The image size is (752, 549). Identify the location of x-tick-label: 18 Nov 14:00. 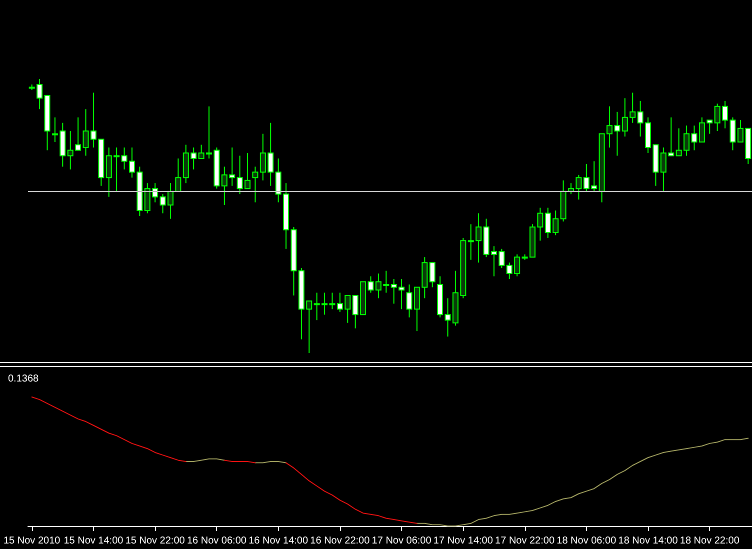
(648, 541).